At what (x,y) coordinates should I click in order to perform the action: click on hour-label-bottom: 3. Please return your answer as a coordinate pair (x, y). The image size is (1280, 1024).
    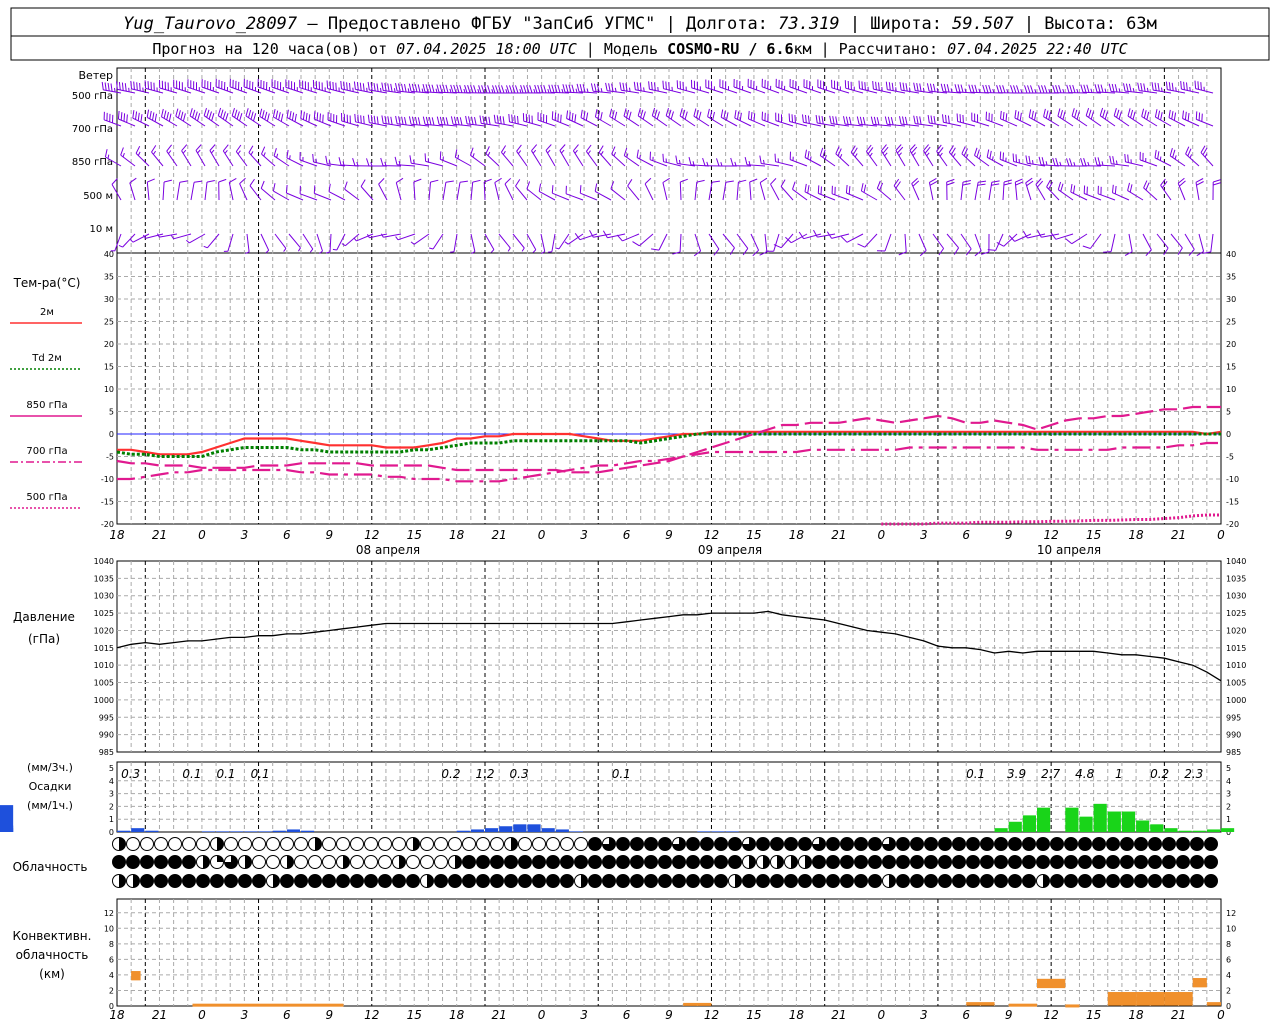
    Looking at the image, I should click on (584, 1015).